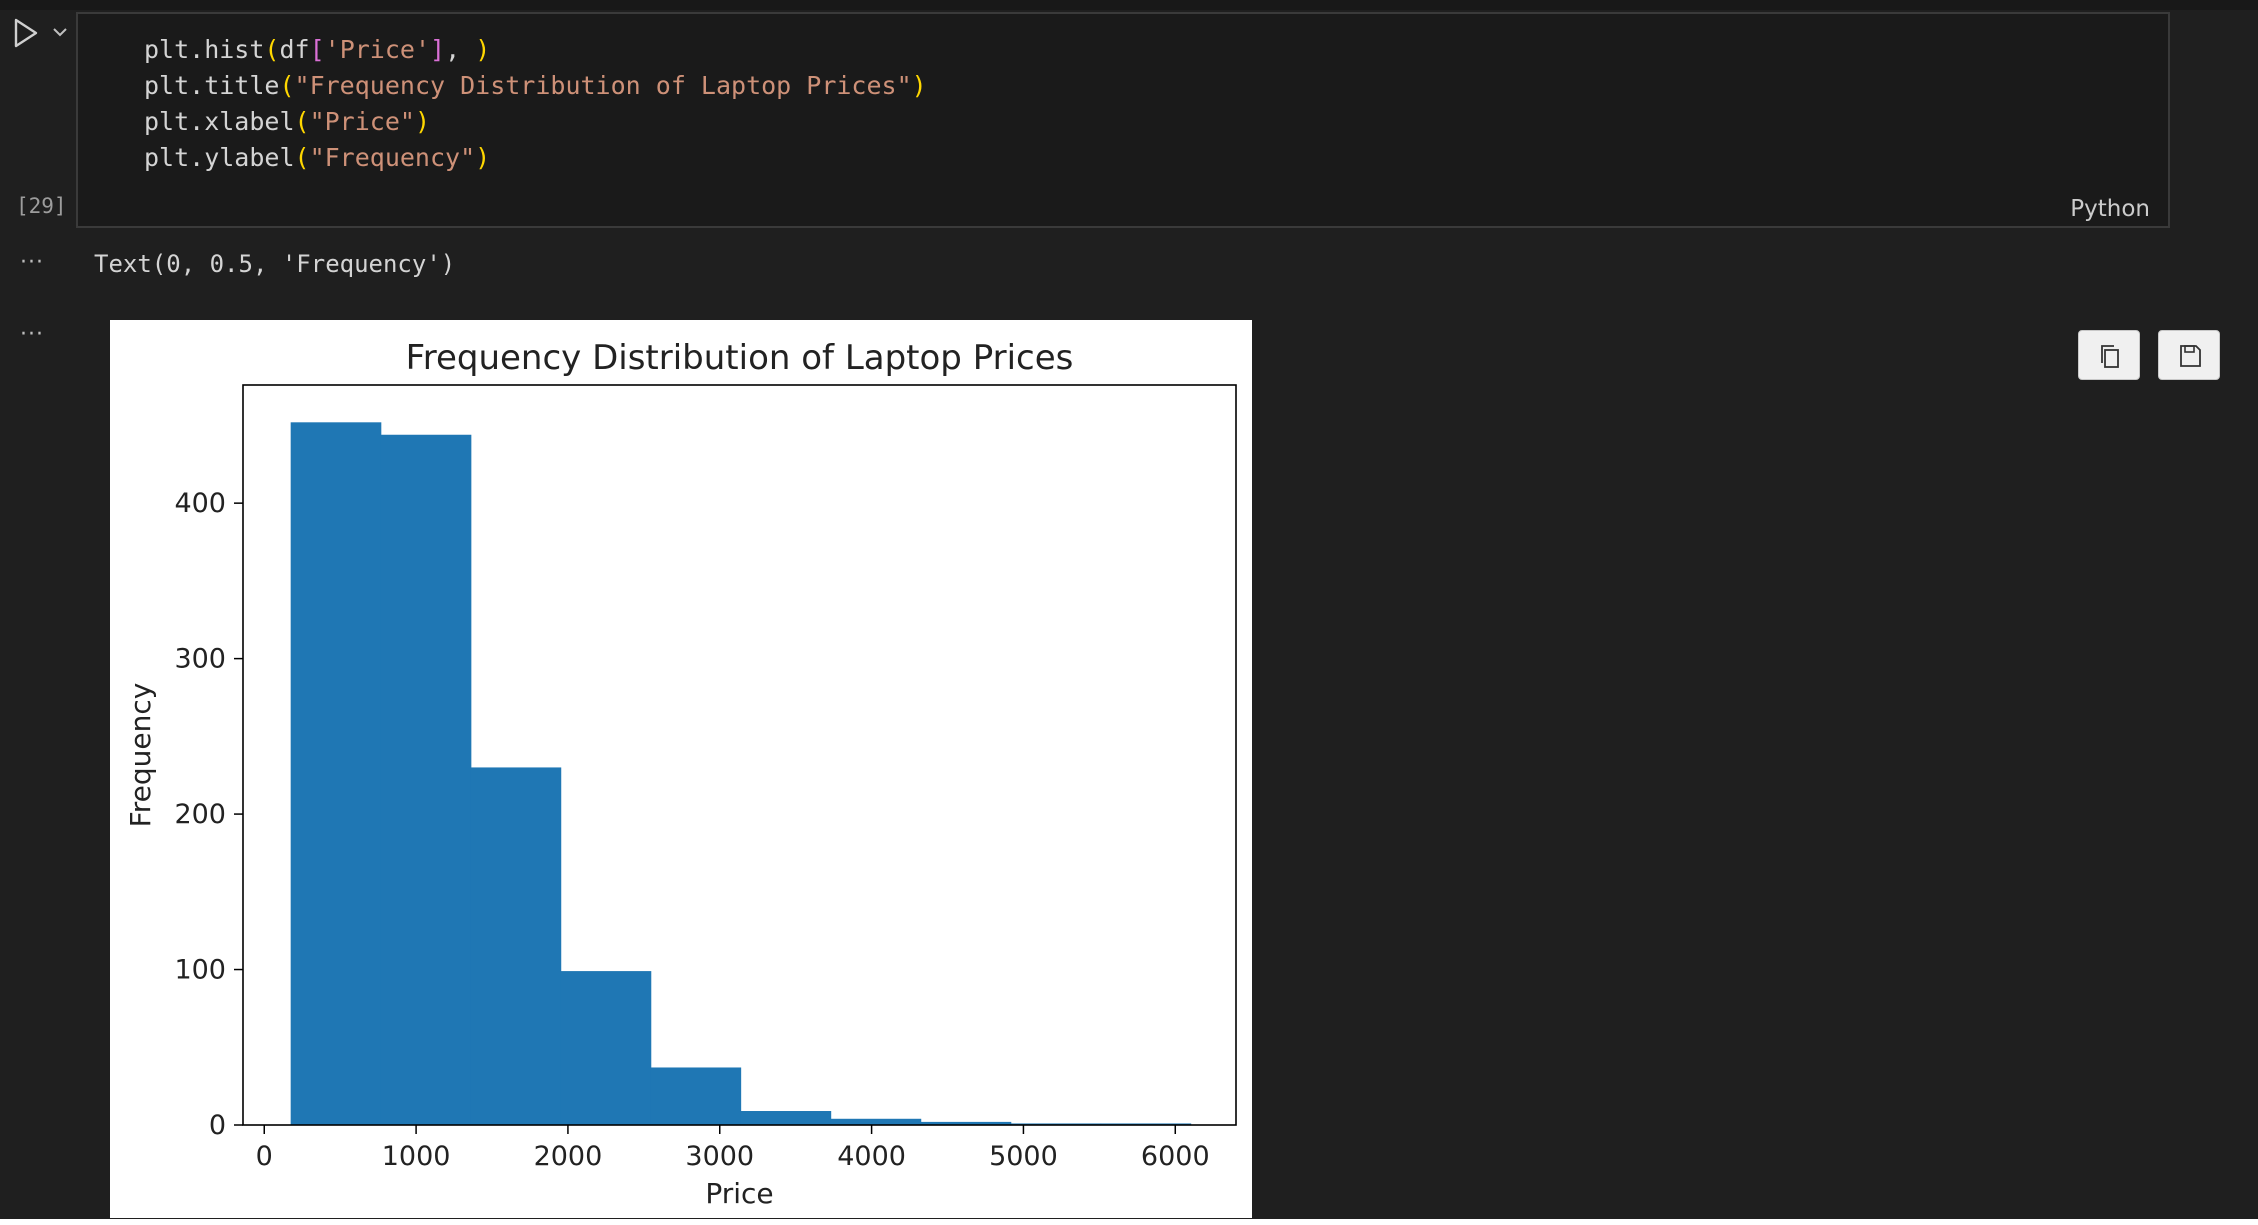 The image size is (2258, 1225). I want to click on code-token: ], so click(438, 49).